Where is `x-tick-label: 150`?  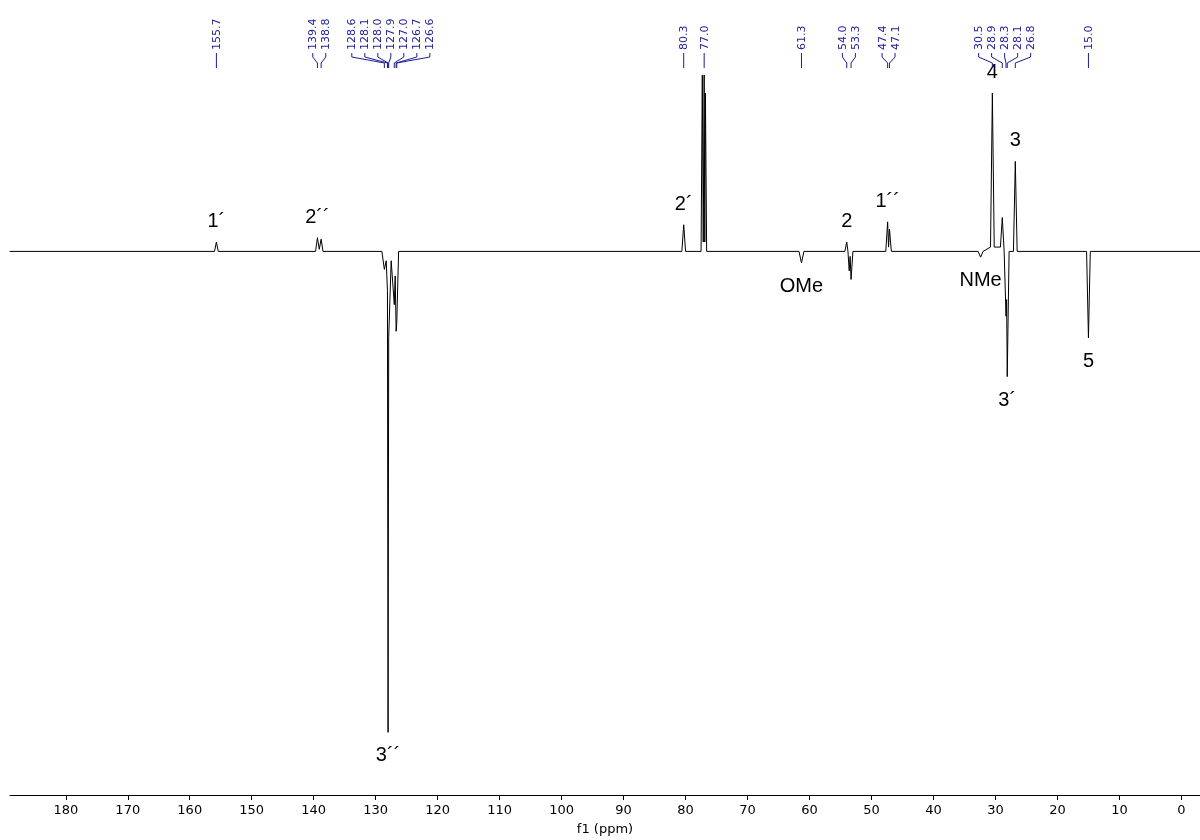 x-tick-label: 150 is located at coordinates (252, 809).